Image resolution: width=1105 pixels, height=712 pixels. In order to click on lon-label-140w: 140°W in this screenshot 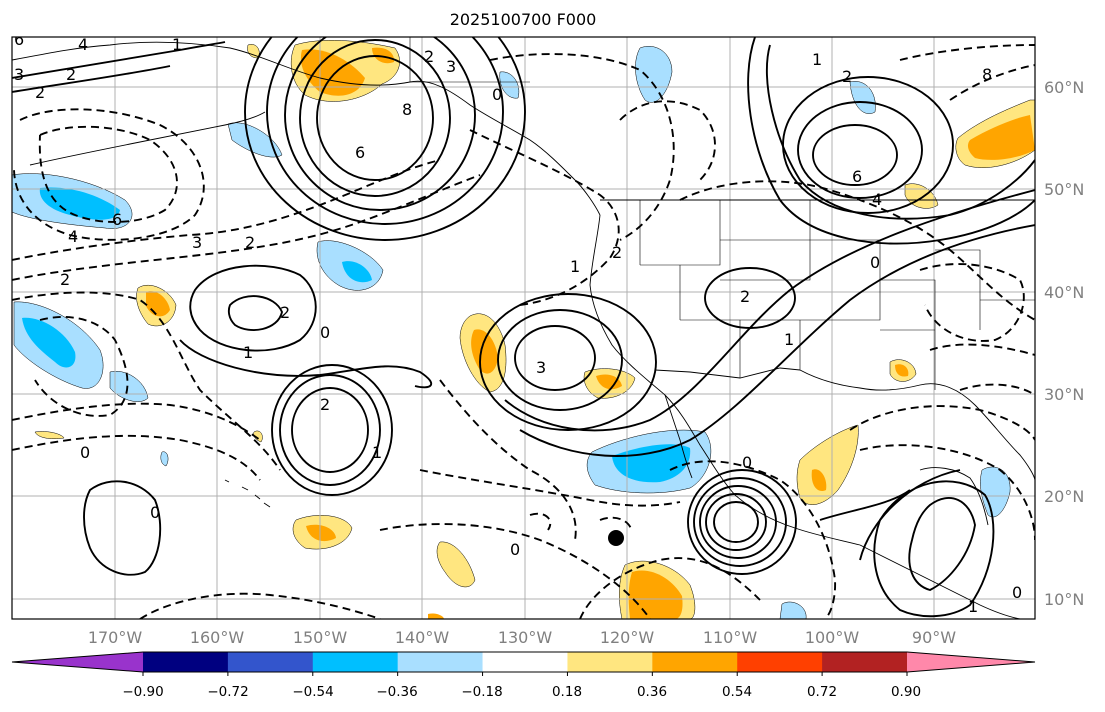, I will do `click(422, 637)`.